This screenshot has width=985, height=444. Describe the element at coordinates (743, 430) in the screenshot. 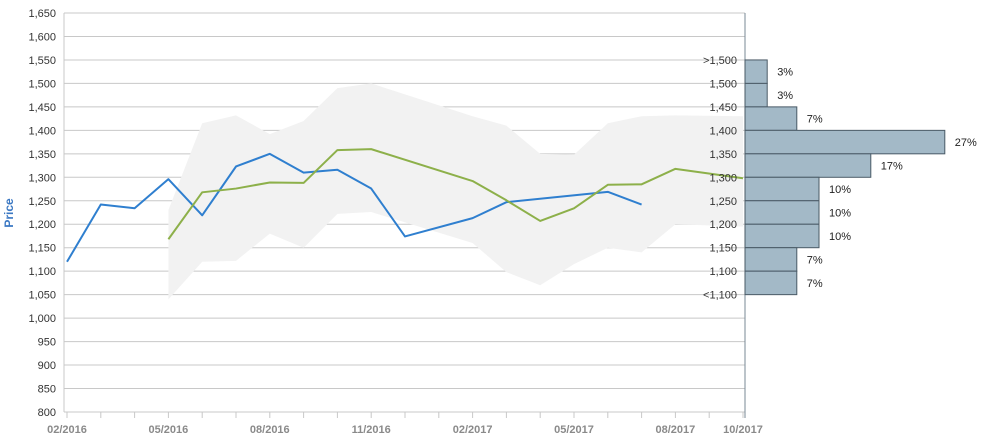

I see `x-tick-label: 10/2017` at that location.